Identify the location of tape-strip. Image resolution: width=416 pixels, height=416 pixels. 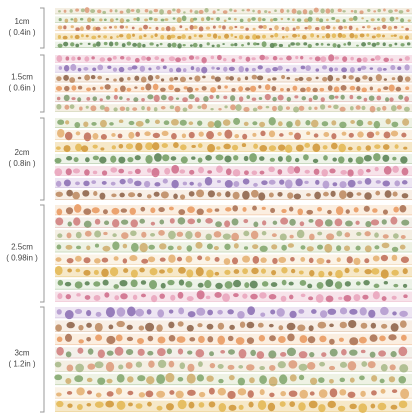
(233, 108).